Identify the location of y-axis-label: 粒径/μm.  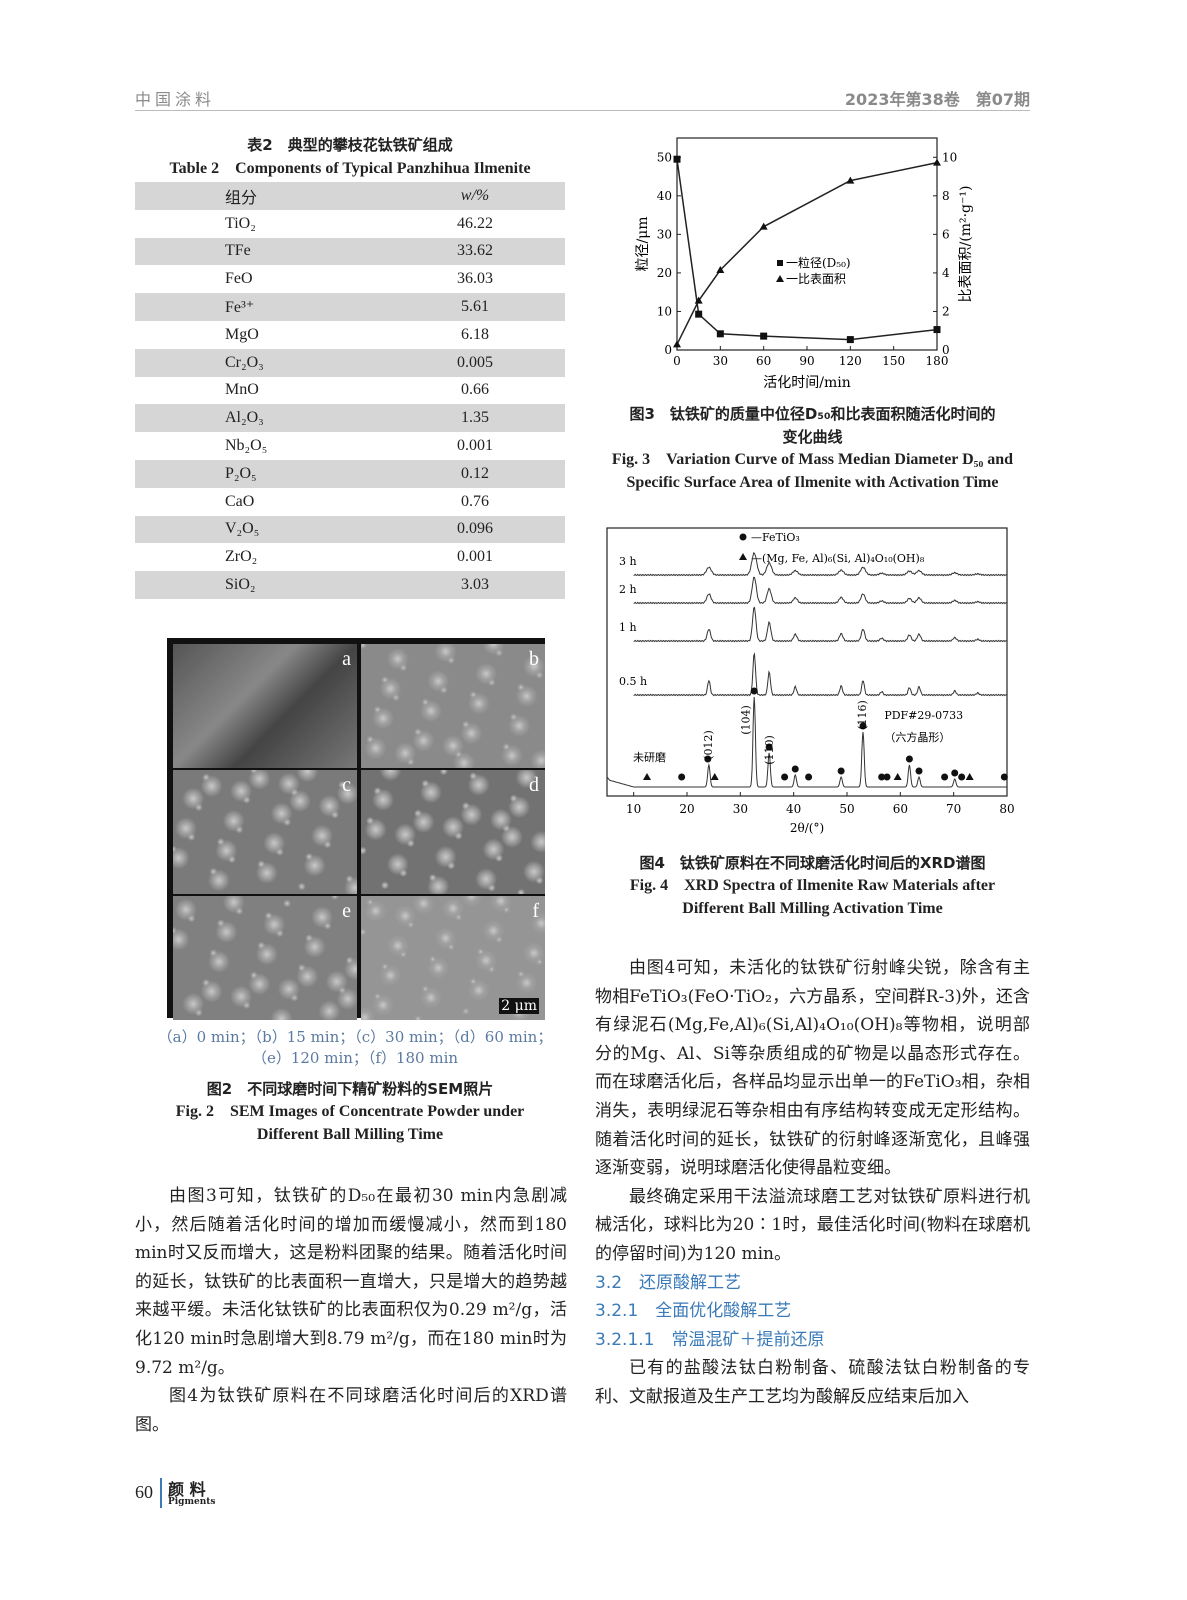
(643, 243).